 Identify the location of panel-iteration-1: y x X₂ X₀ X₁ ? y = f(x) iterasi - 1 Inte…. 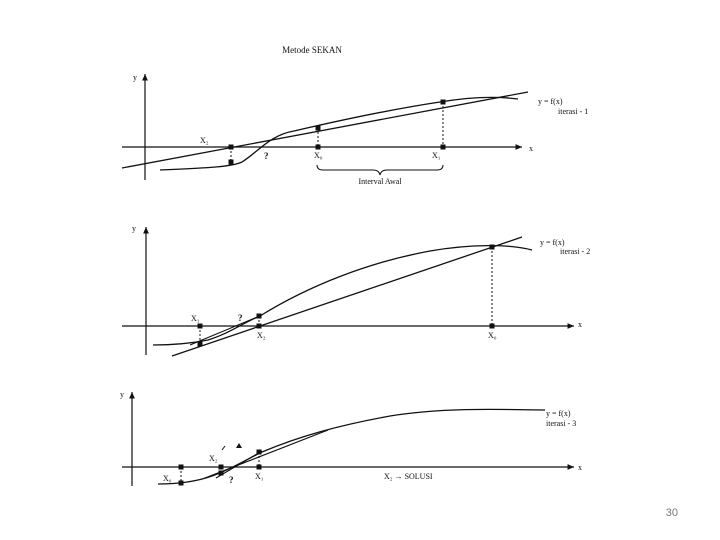
(354, 129).